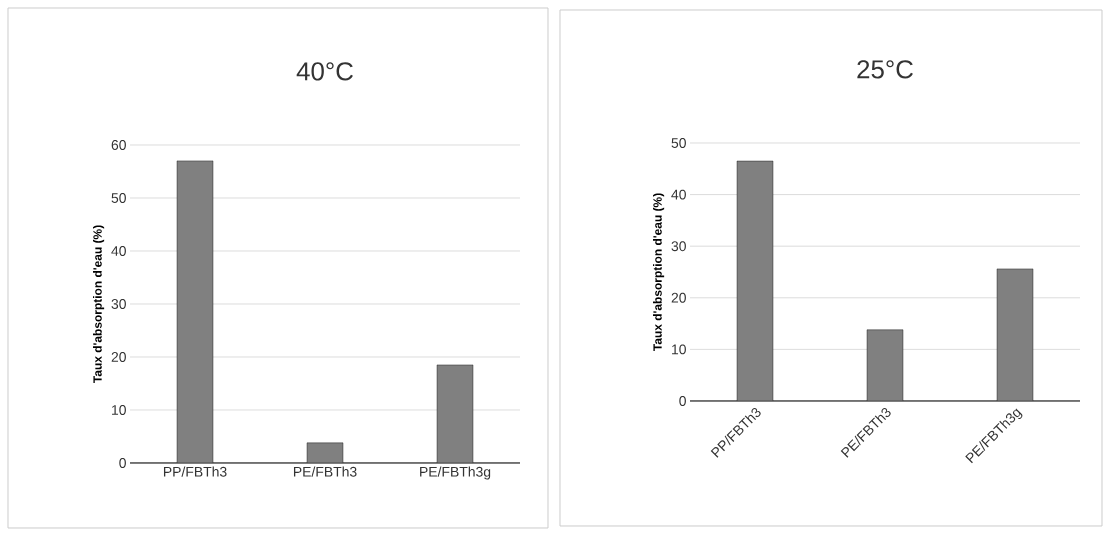 The image size is (1110, 536). I want to click on x-tick-label: PE/FBTh3, so click(325, 471).